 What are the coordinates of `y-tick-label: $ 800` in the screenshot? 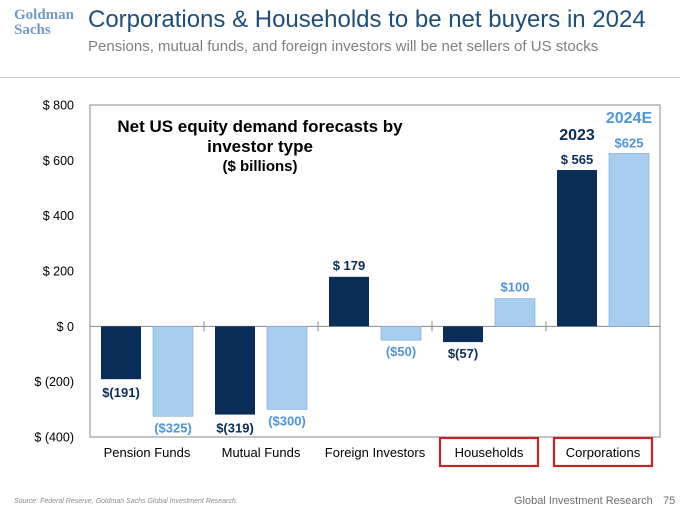 It's located at (58, 106).